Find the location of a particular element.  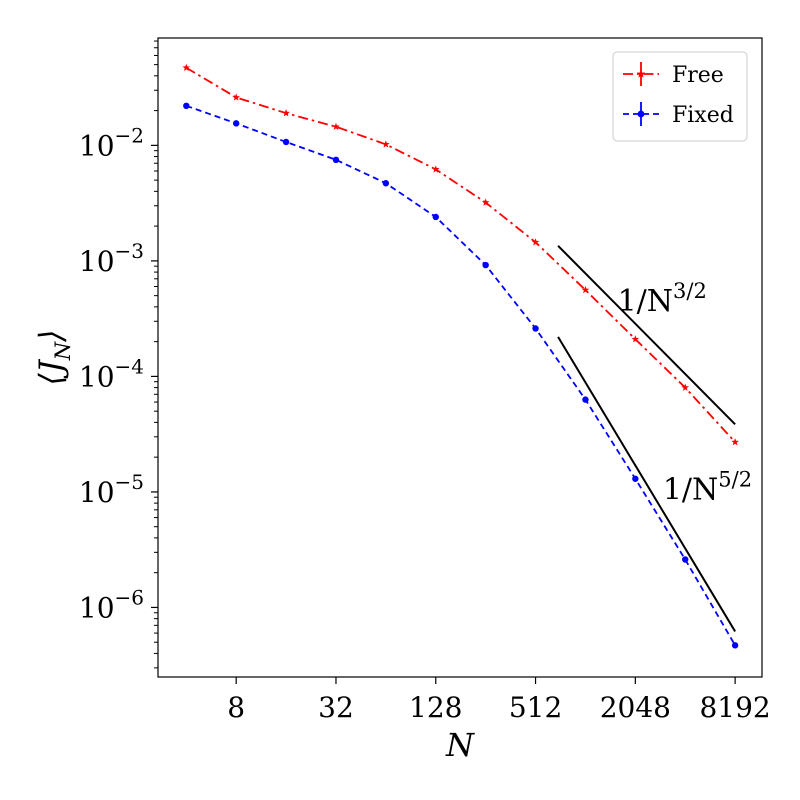

x-tick-label: 32 is located at coordinates (336, 707).